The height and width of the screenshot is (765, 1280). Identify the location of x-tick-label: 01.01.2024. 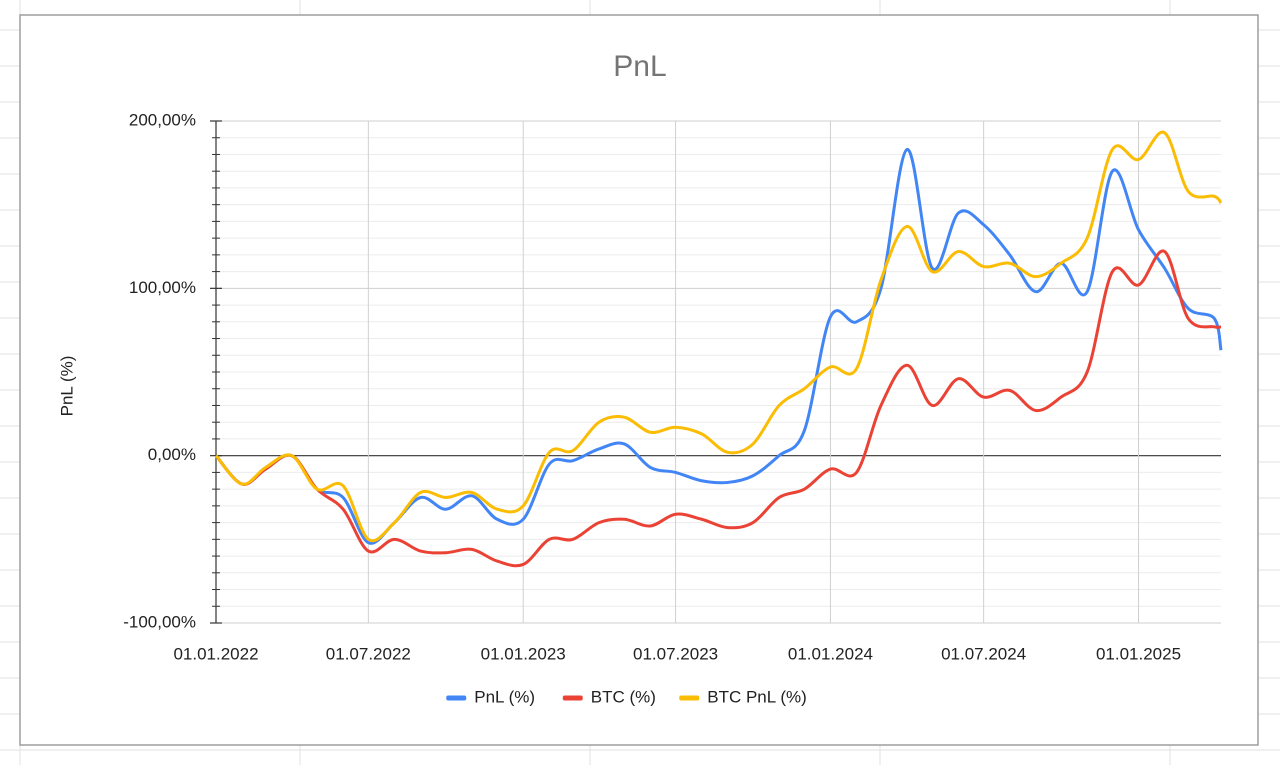
(830, 653).